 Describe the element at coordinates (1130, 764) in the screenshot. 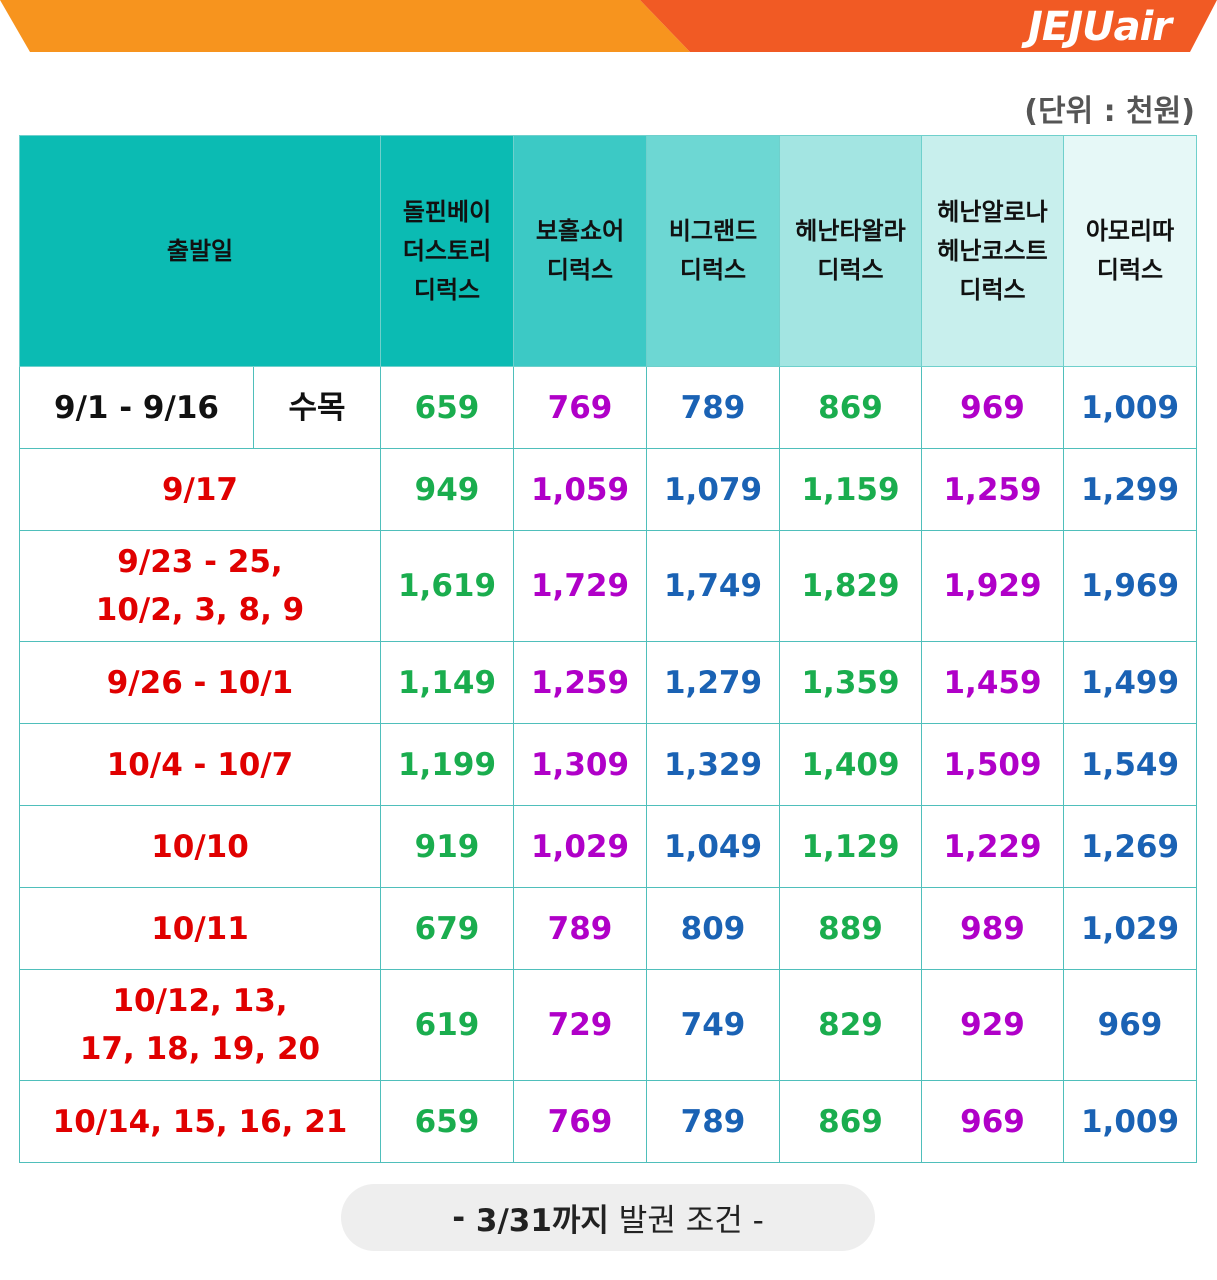

I see `price-cell: 1,549` at that location.